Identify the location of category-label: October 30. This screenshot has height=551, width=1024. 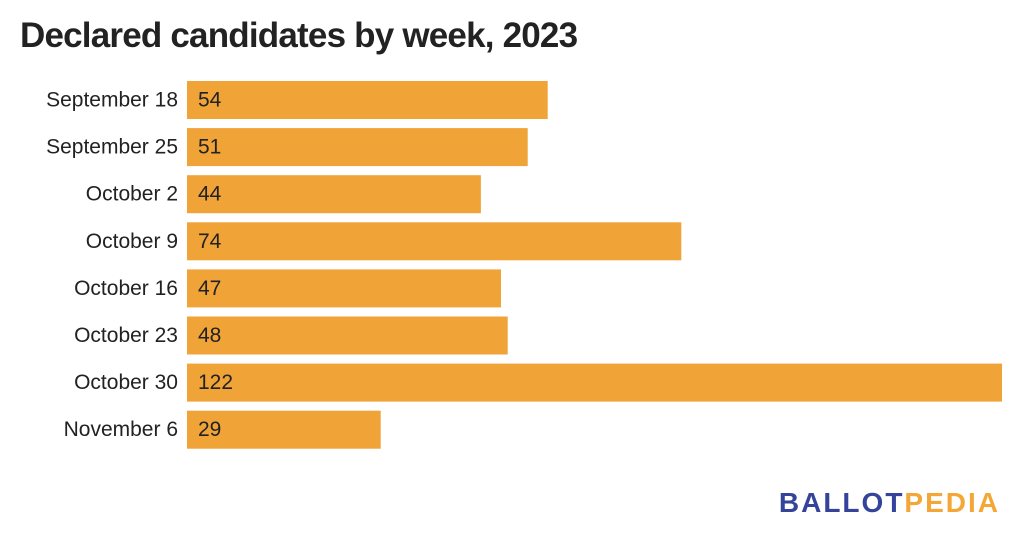
(126, 382).